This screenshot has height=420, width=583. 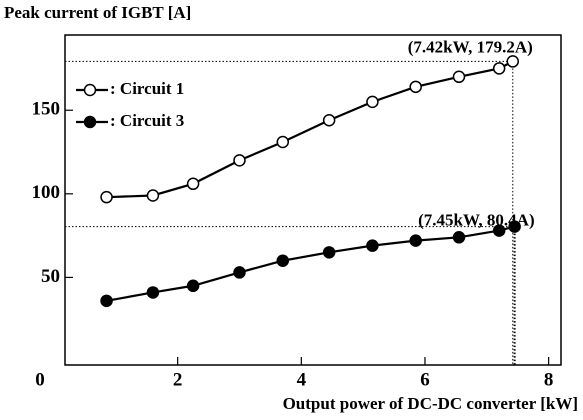 What do you see at coordinates (470, 46) in the screenshot?
I see `annotation: (7.42kW, 179.2A)` at bounding box center [470, 46].